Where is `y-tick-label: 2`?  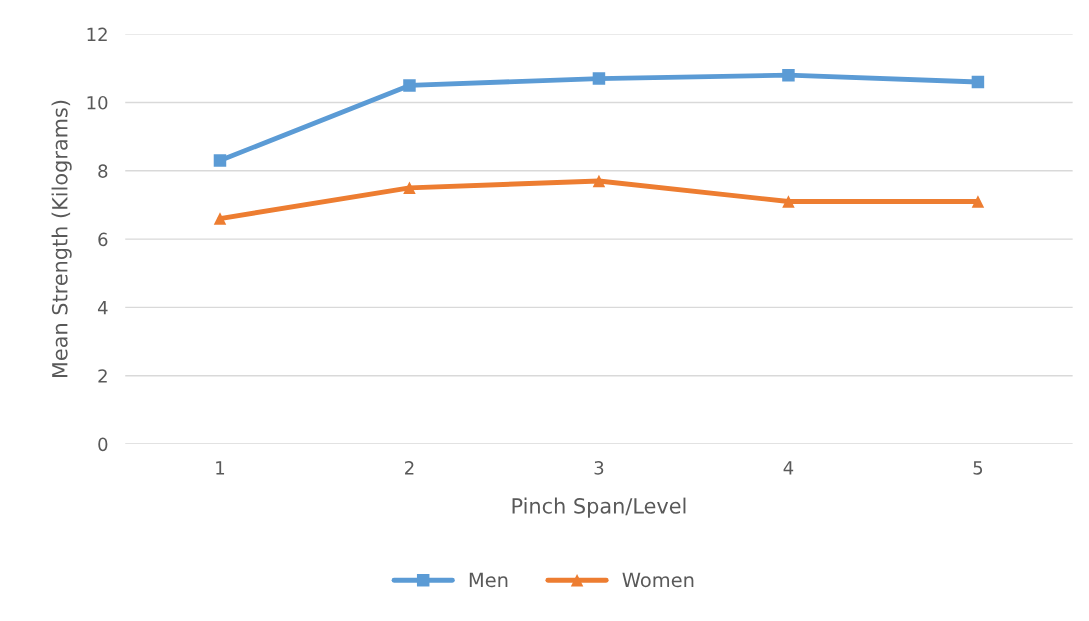
y-tick-label: 2 is located at coordinates (102, 376).